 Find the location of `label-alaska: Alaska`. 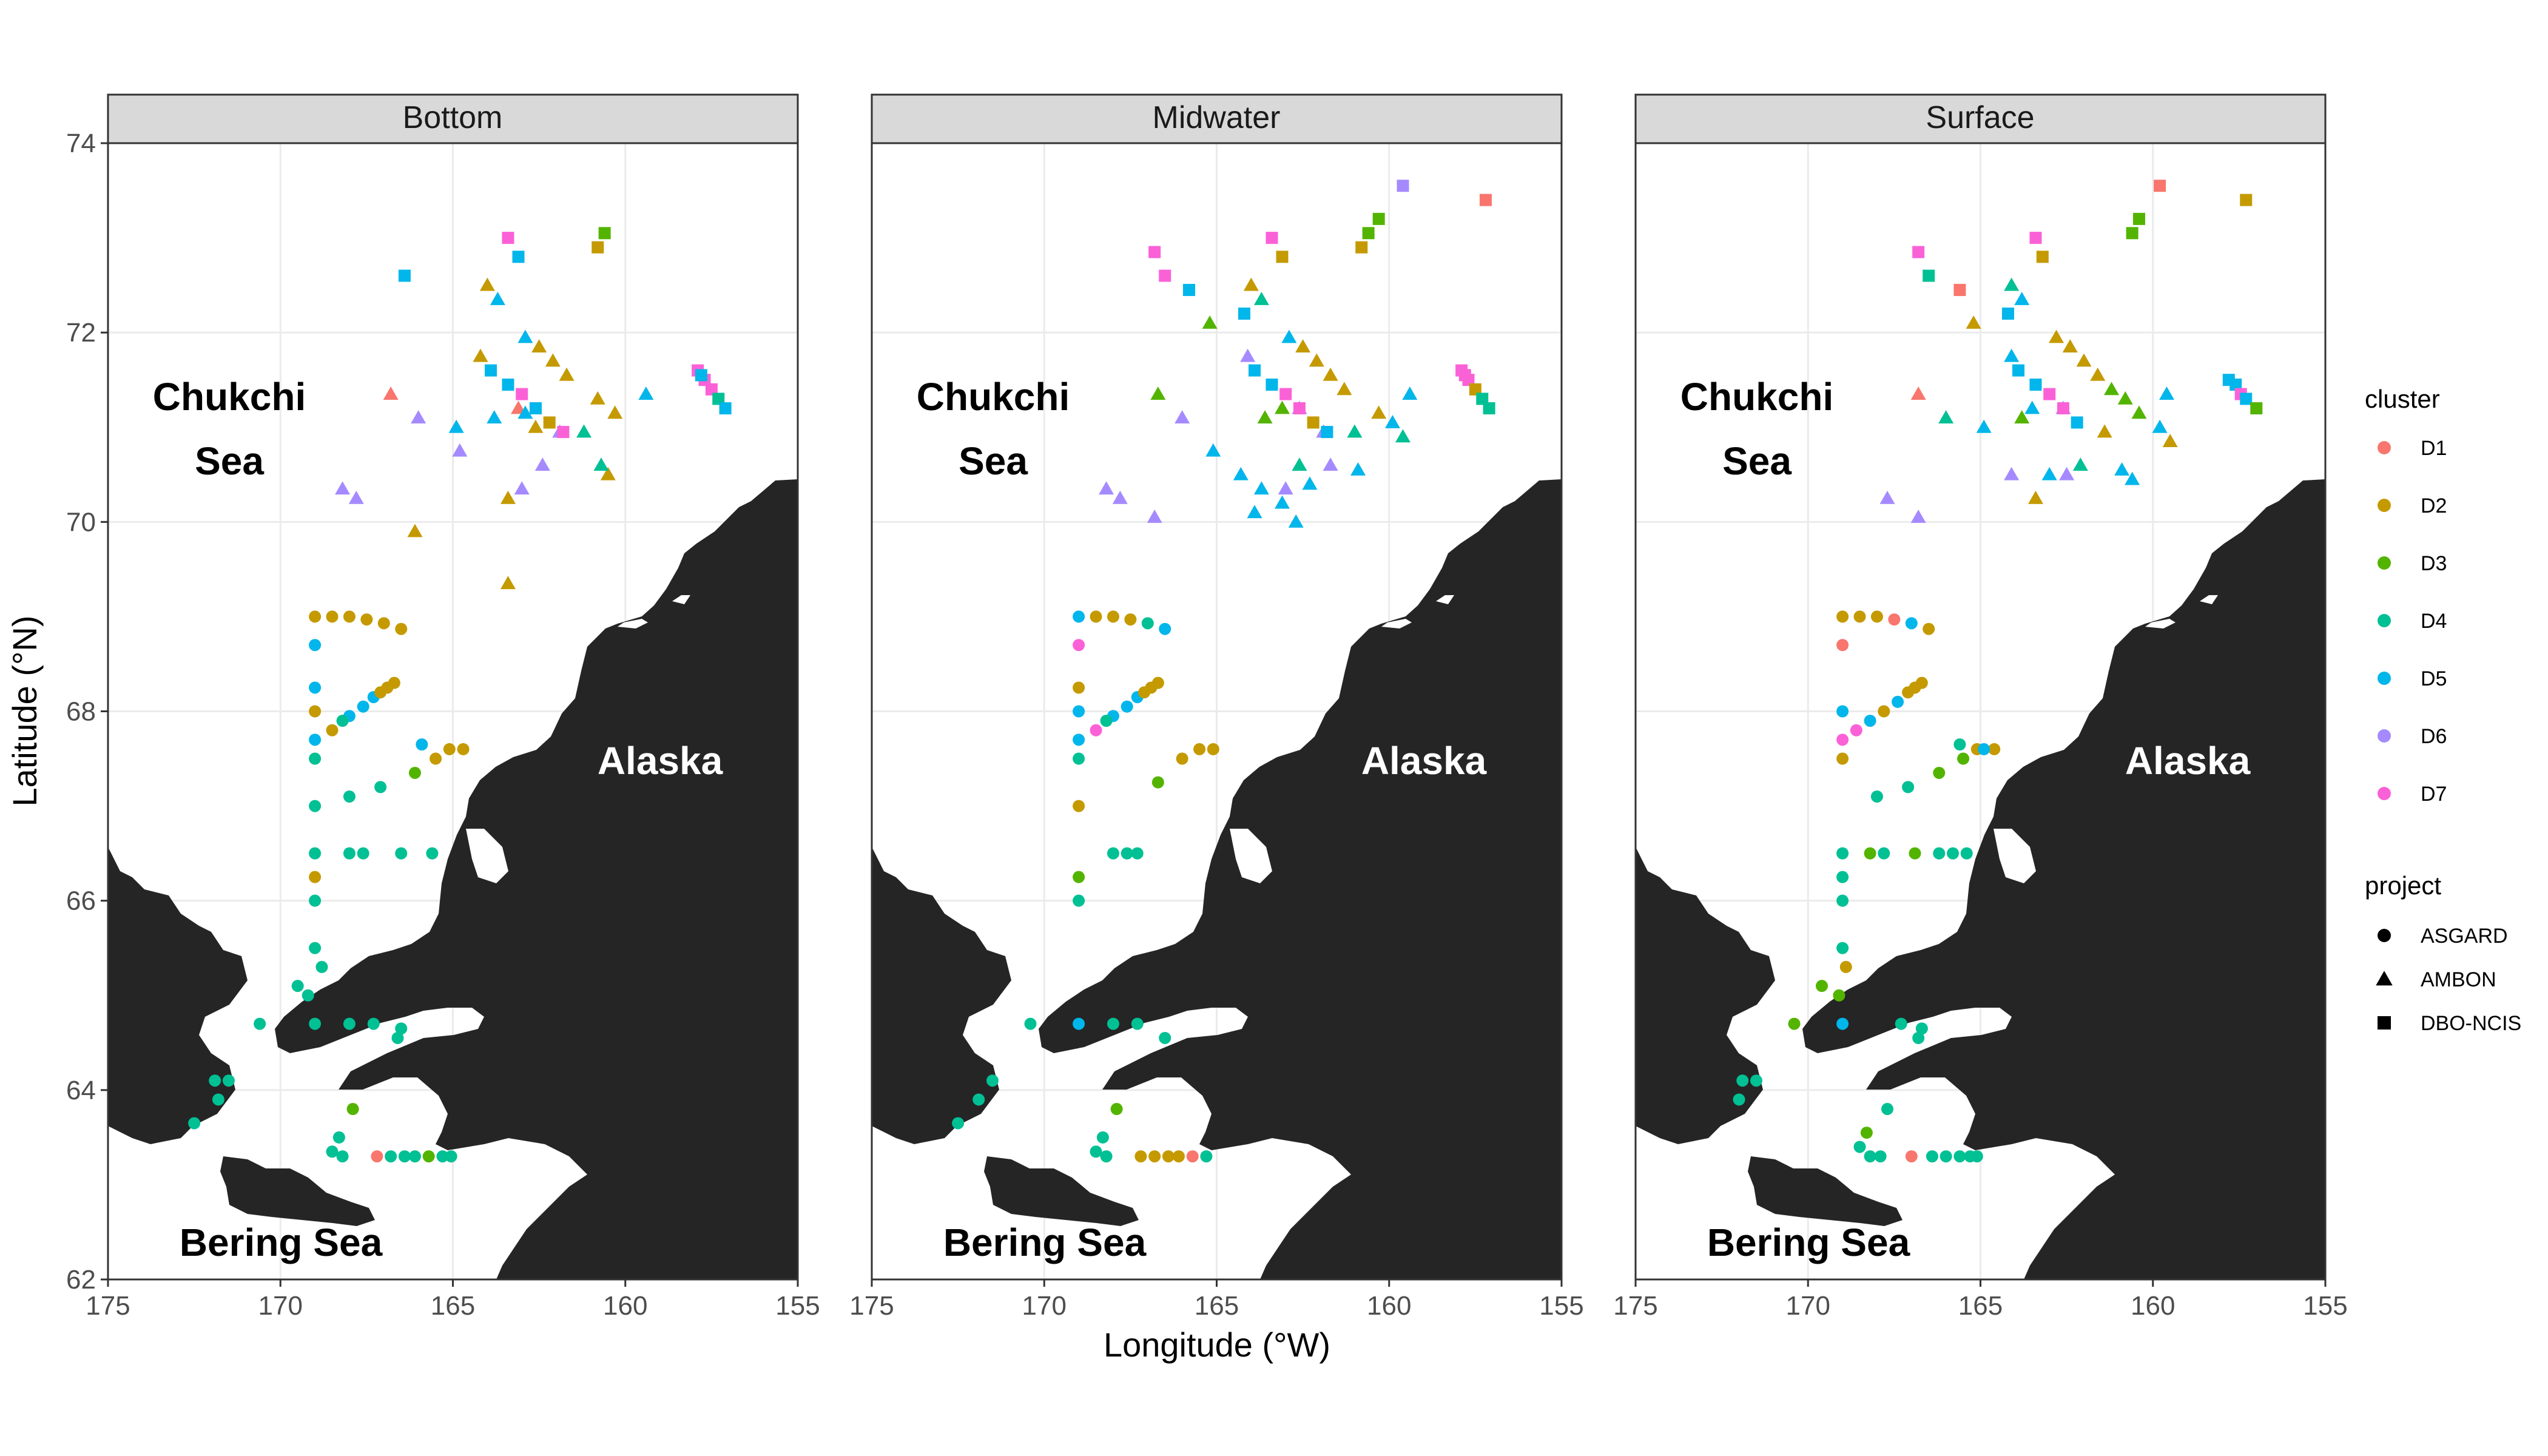

label-alaska: Alaska is located at coordinates (660, 761).